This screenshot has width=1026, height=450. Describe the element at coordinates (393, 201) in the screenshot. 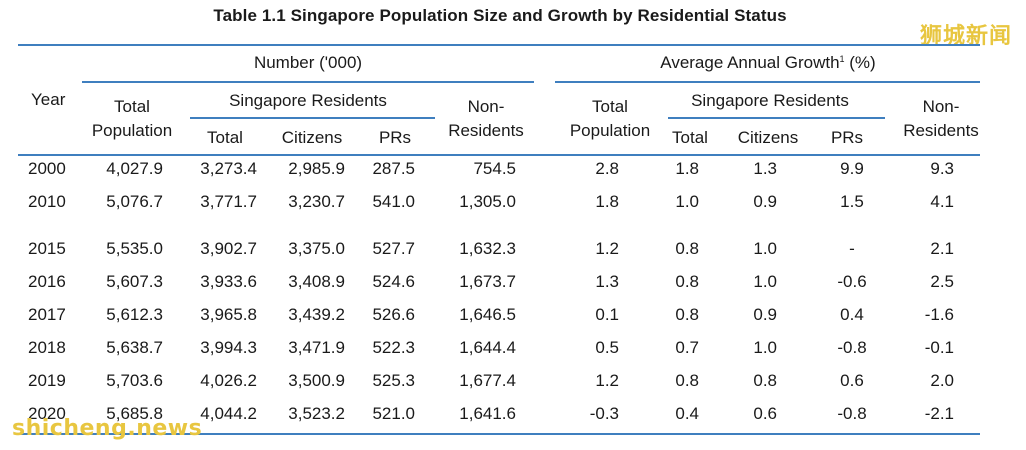

I see `cell-n-prs: 541.0` at that location.